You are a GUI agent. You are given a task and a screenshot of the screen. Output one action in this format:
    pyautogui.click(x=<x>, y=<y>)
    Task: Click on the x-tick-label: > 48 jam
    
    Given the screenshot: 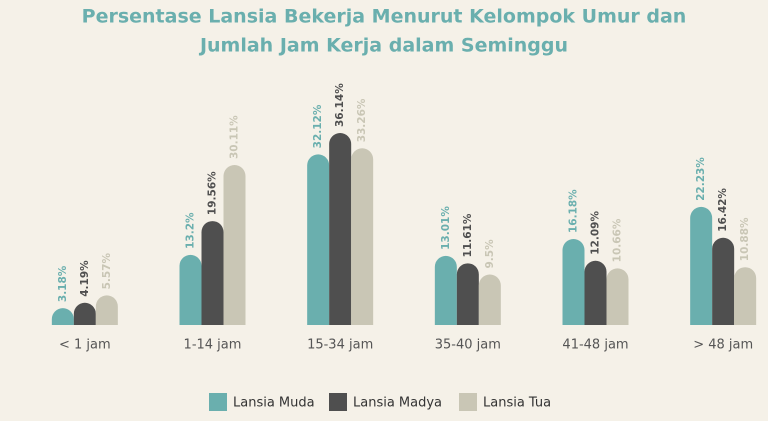 What is the action you would take?
    pyautogui.click(x=723, y=345)
    